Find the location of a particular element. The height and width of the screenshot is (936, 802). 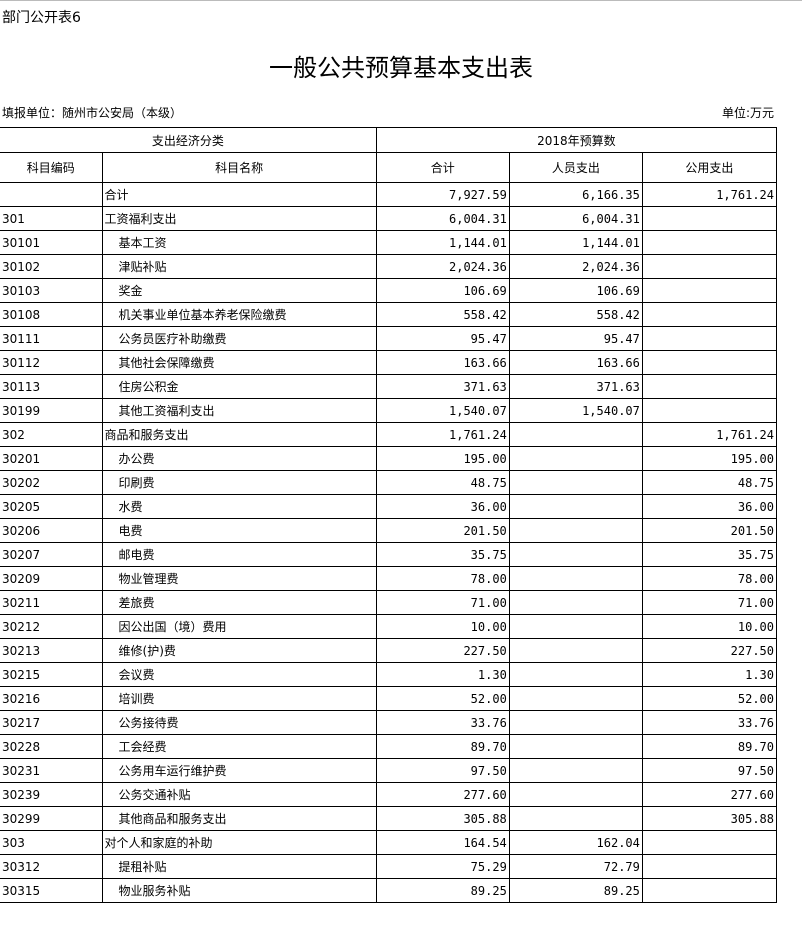

table-row: 303 对个人和家庭的补助 164.54 162.04 is located at coordinates (389, 842).